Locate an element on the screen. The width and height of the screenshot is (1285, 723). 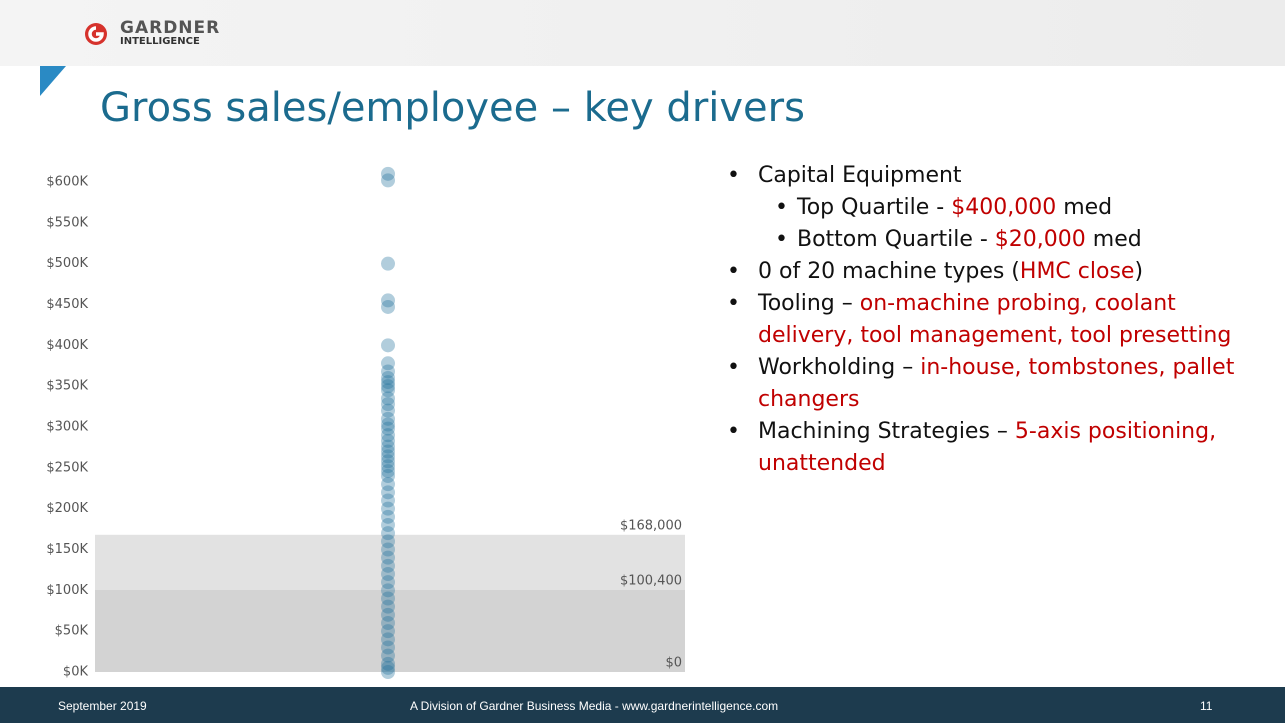
bullet: Top Quartile - $400,000 med is located at coordinates (1026, 208).